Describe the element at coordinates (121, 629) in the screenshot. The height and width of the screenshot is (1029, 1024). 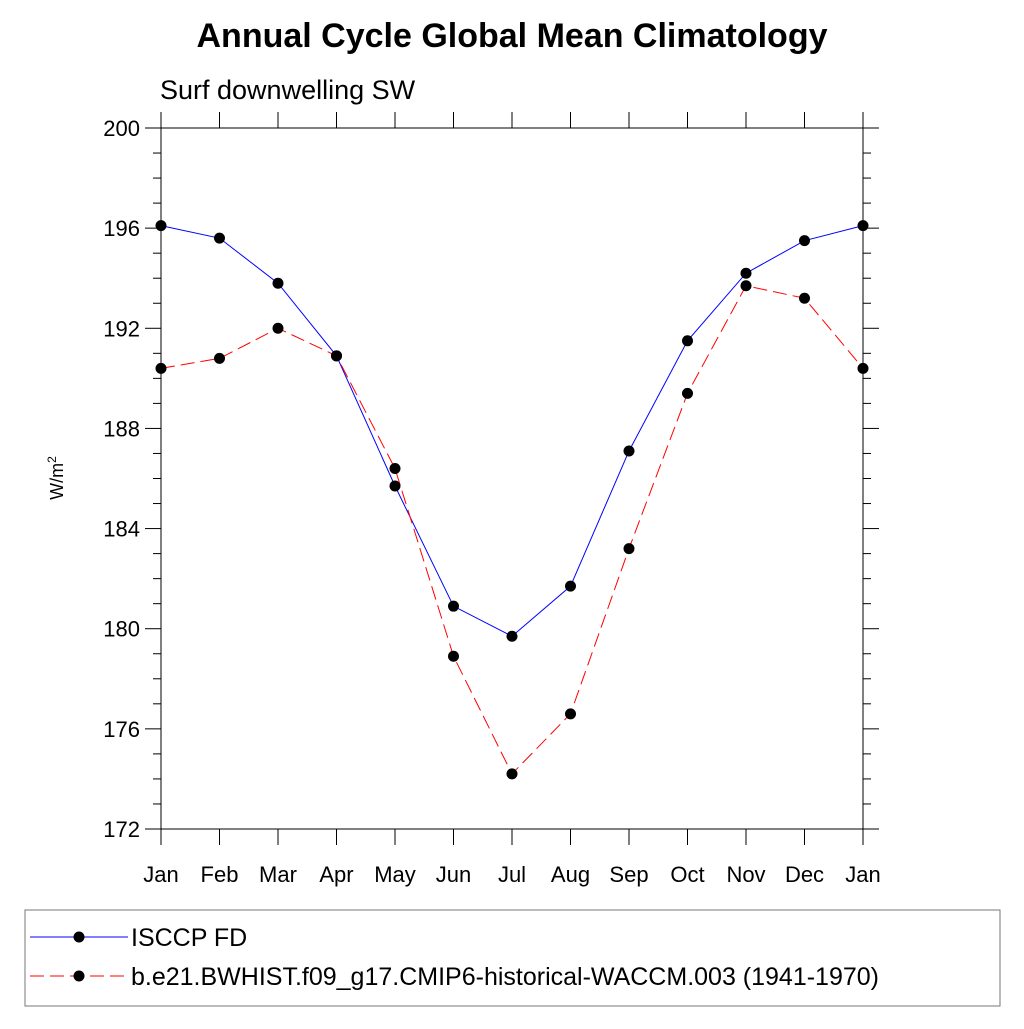
I see `y-tick-label: 180` at that location.